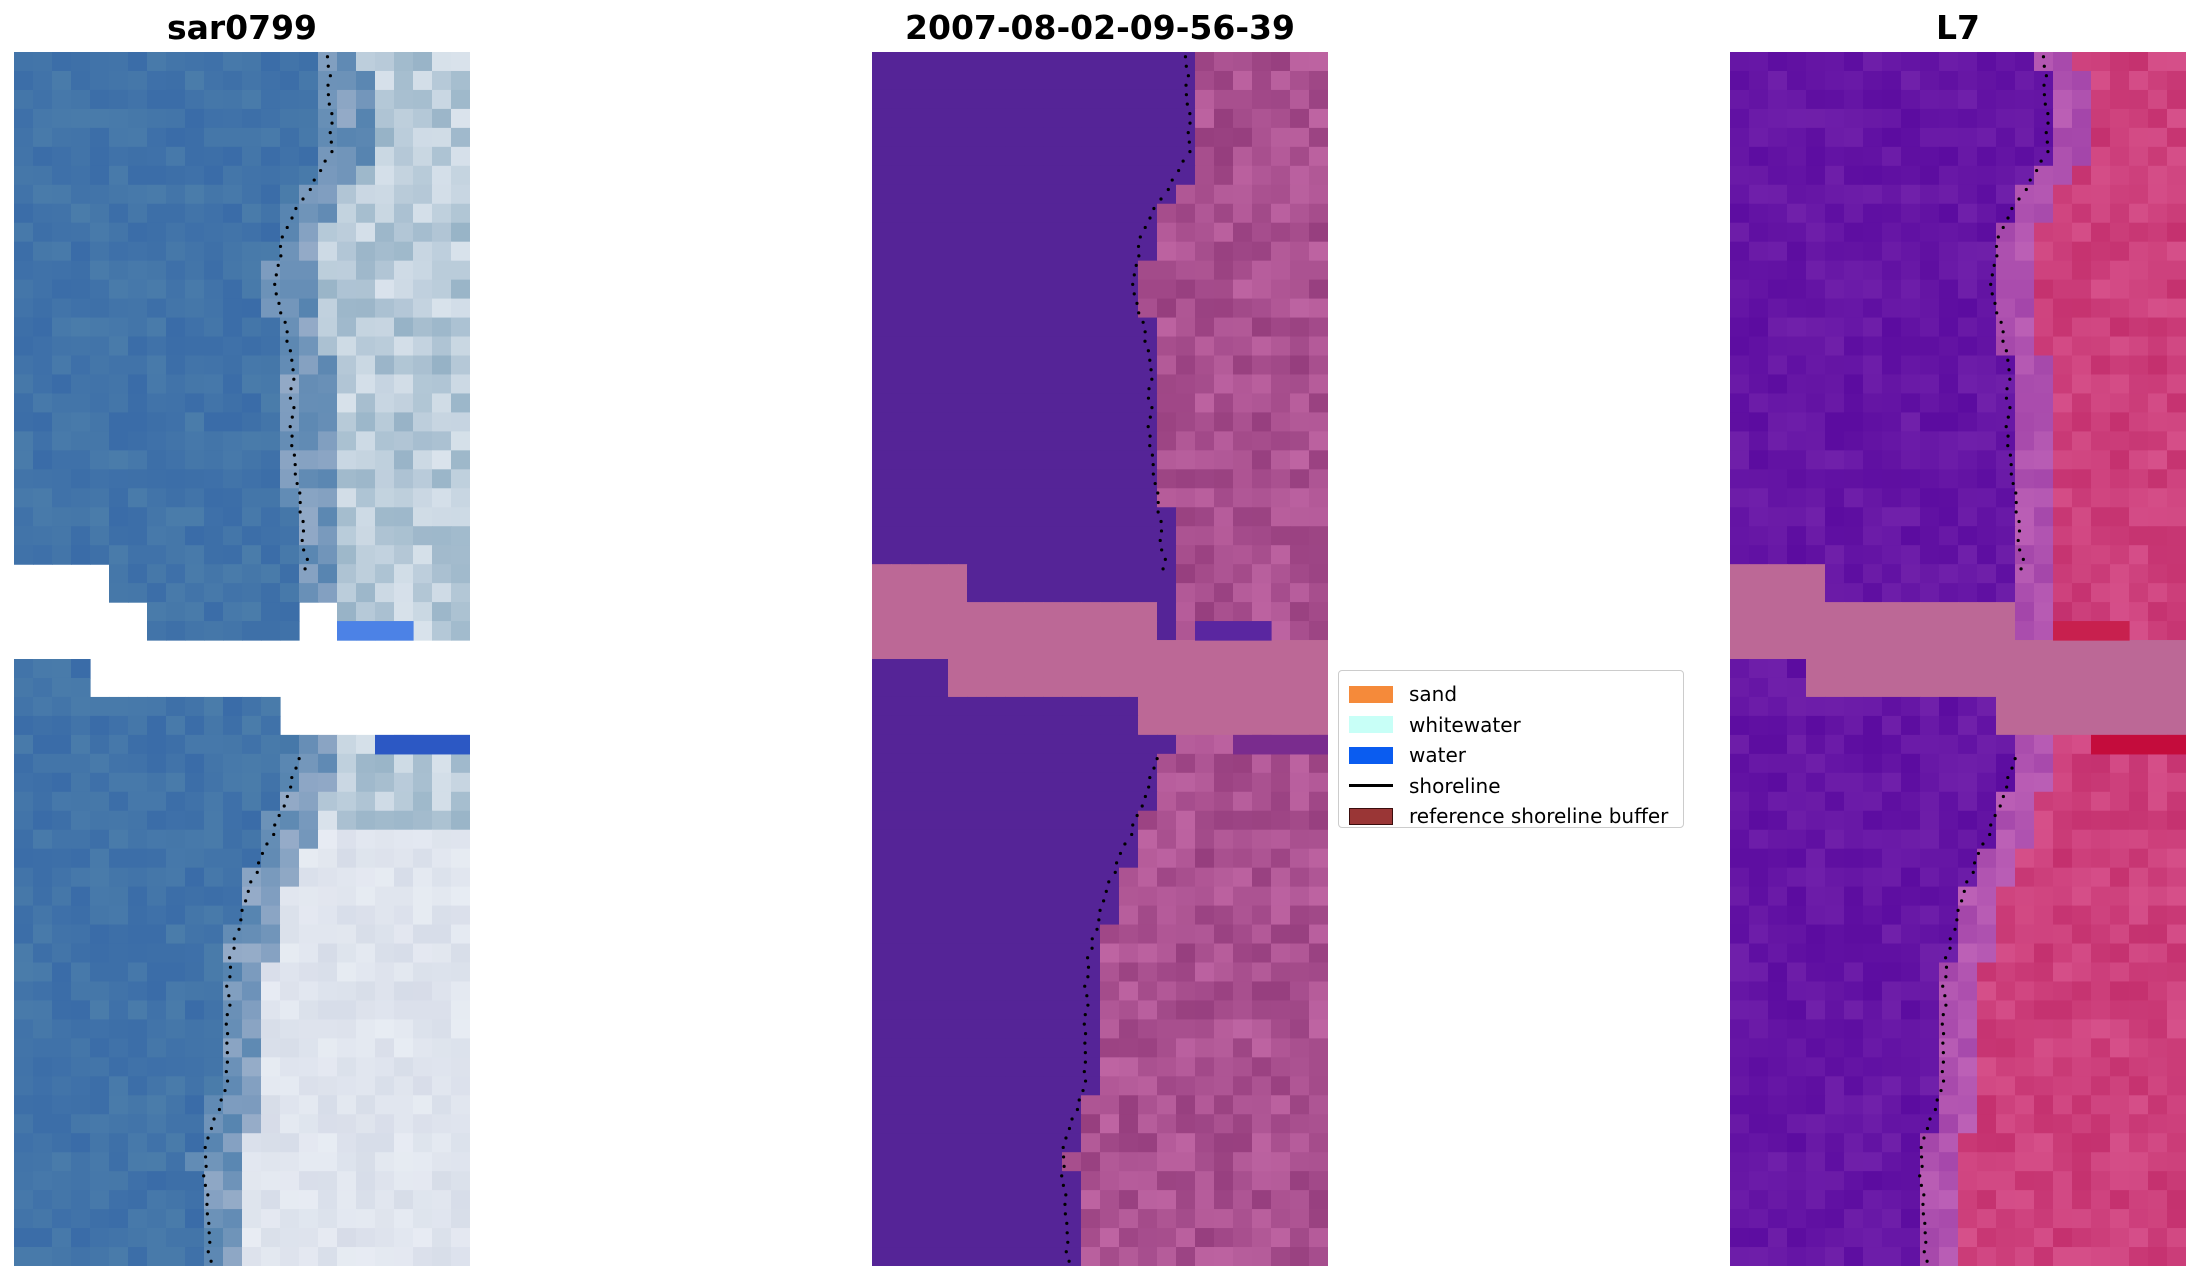 This screenshot has height=1283, width=2200. What do you see at coordinates (1371, 786) in the screenshot?
I see `shoreline-line-swatch` at bounding box center [1371, 786].